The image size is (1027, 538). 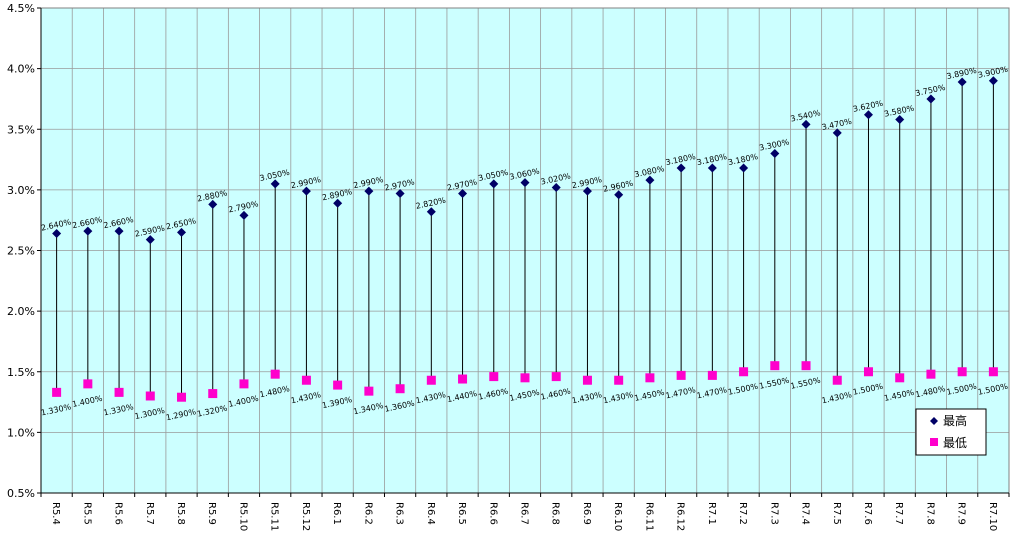 What do you see at coordinates (21, 311) in the screenshot?
I see `y-tick-label: 2.0%` at bounding box center [21, 311].